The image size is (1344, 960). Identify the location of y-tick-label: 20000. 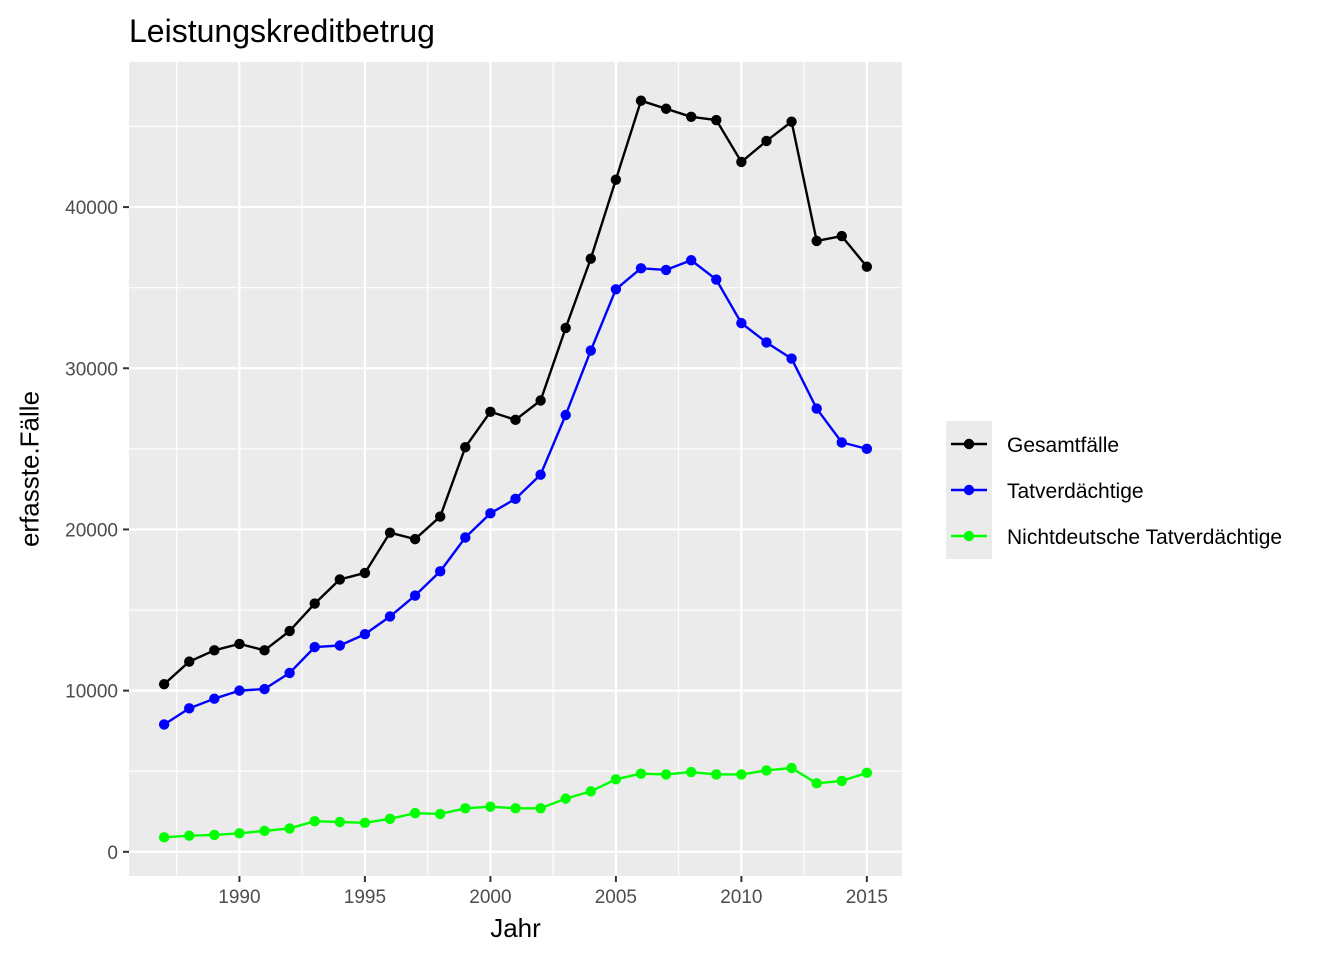
(91, 530).